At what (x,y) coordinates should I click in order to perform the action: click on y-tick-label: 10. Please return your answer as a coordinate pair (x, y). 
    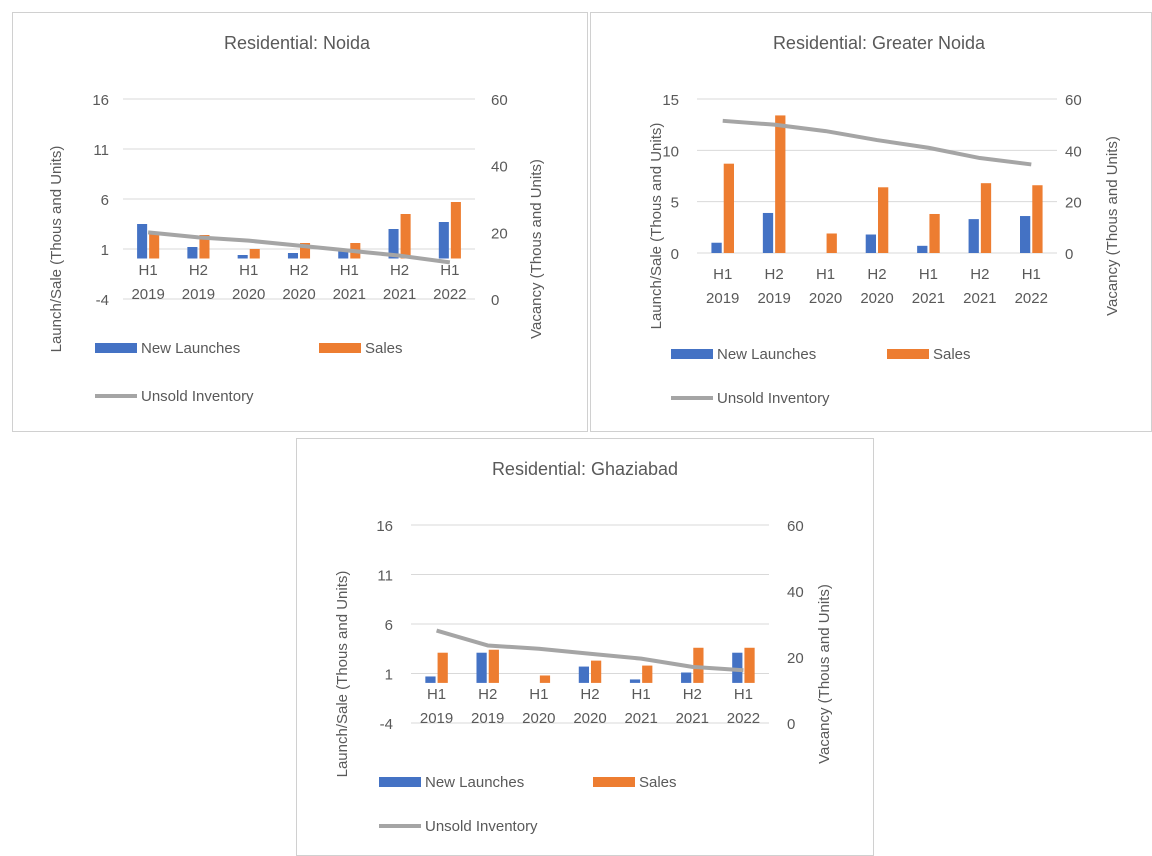
    Looking at the image, I should click on (670, 151).